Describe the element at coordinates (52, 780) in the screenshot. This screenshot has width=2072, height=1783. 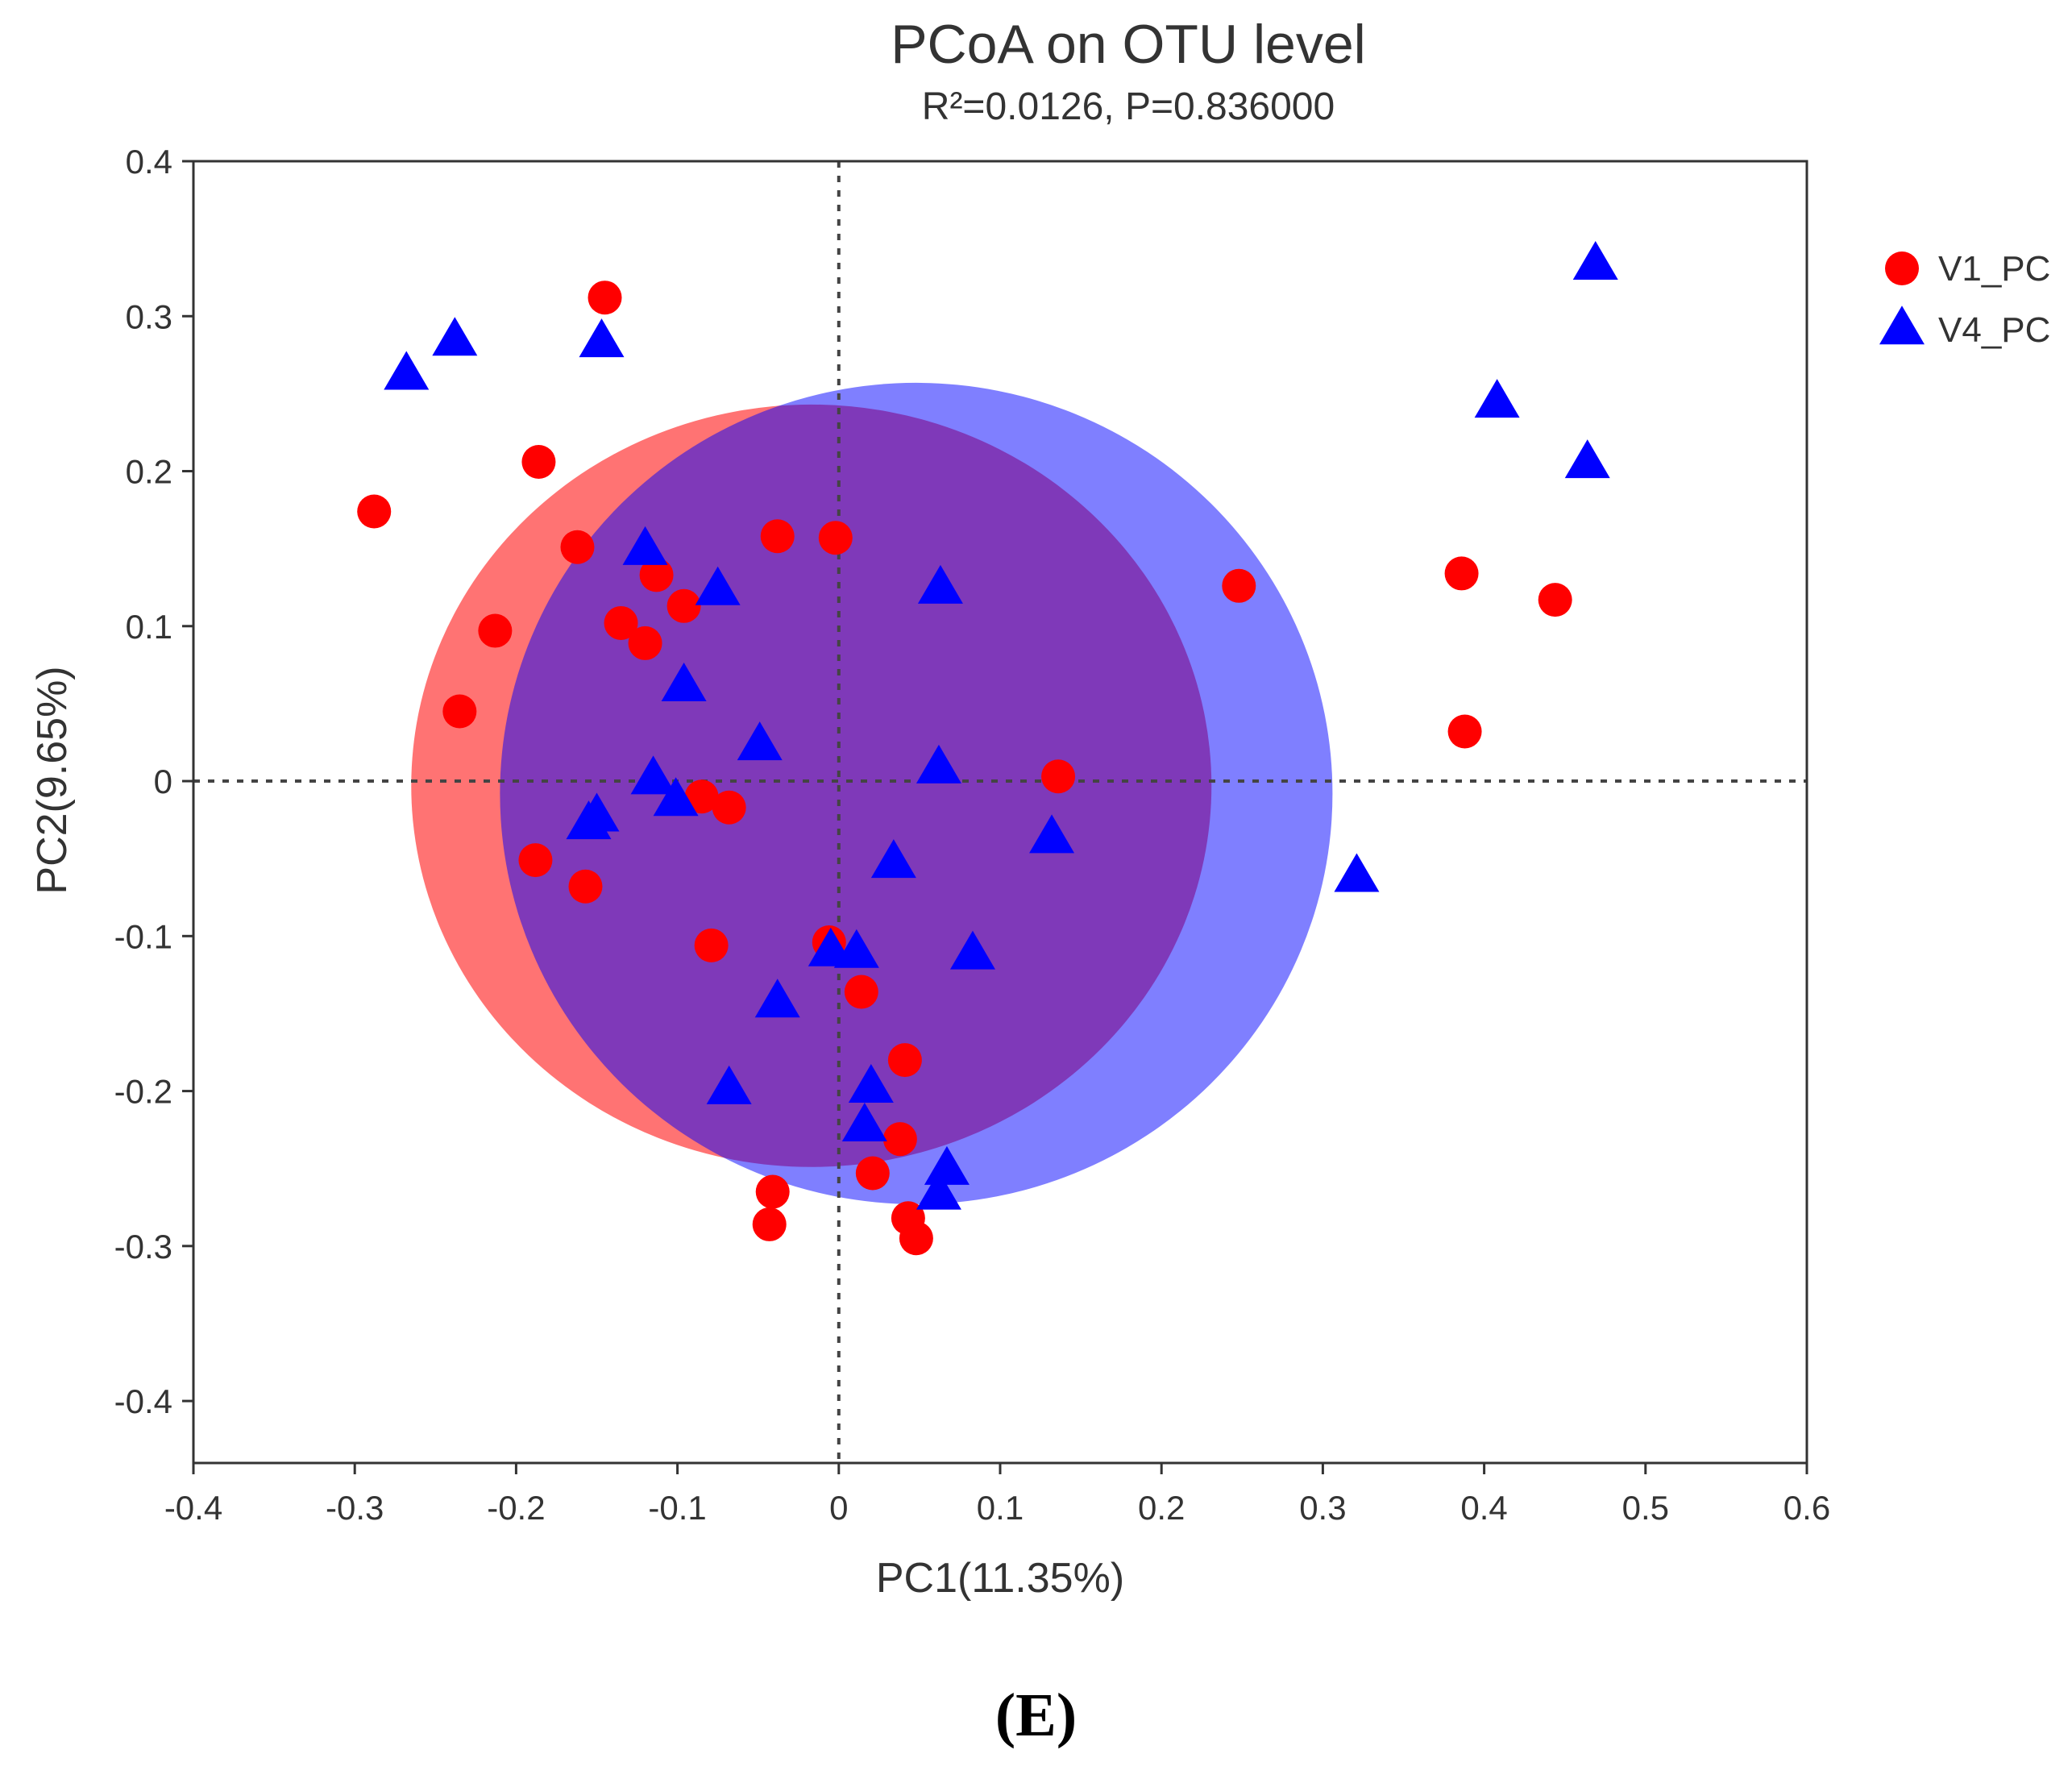
I see `y-axis-label: PC2(9.65%)` at that location.